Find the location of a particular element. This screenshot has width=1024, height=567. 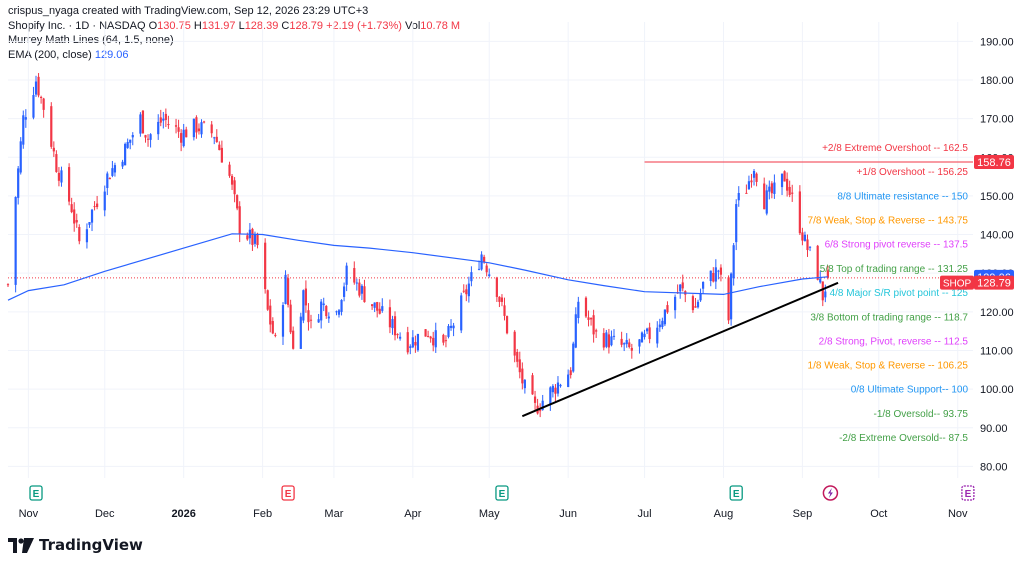

low-value: 128.39 is located at coordinates (261, 25).